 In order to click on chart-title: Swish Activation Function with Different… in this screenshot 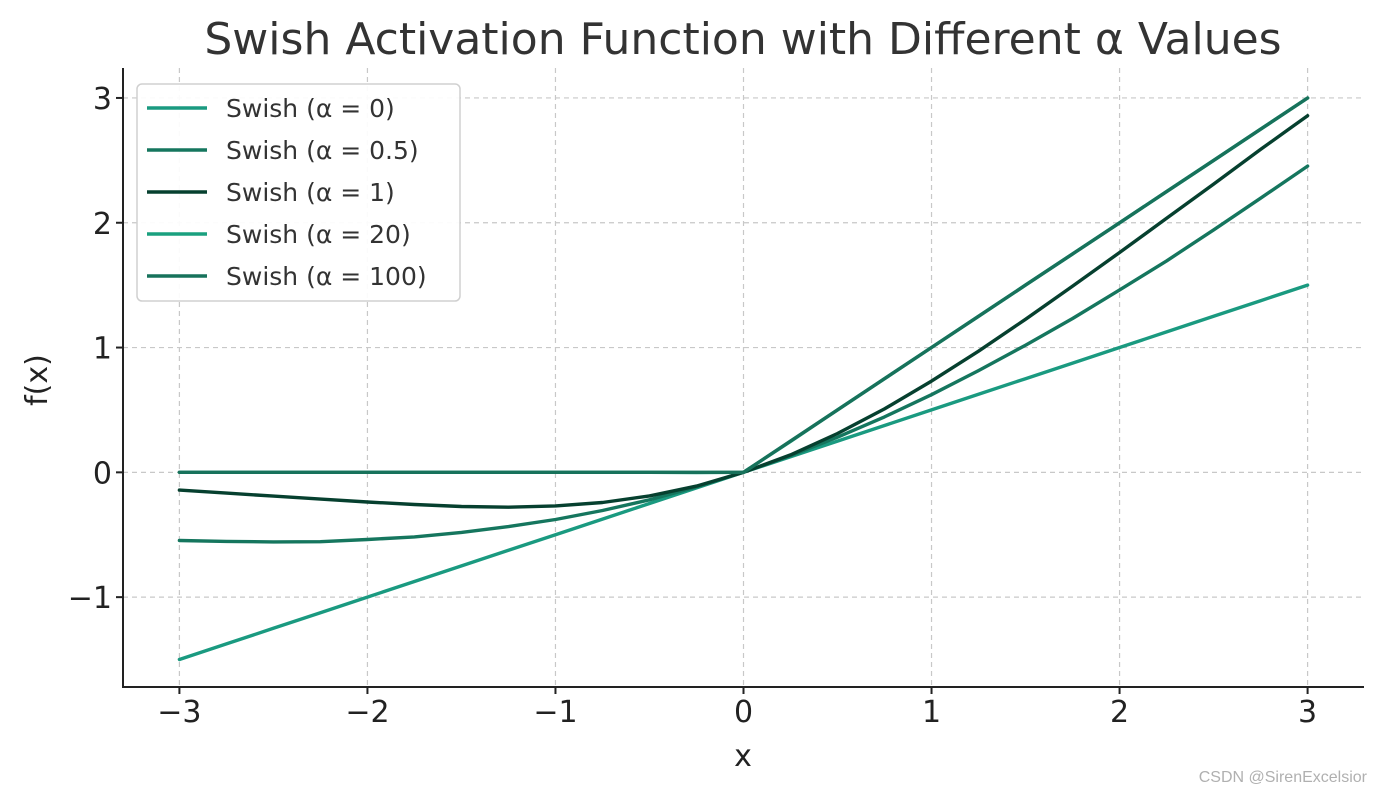, I will do `click(742, 39)`.